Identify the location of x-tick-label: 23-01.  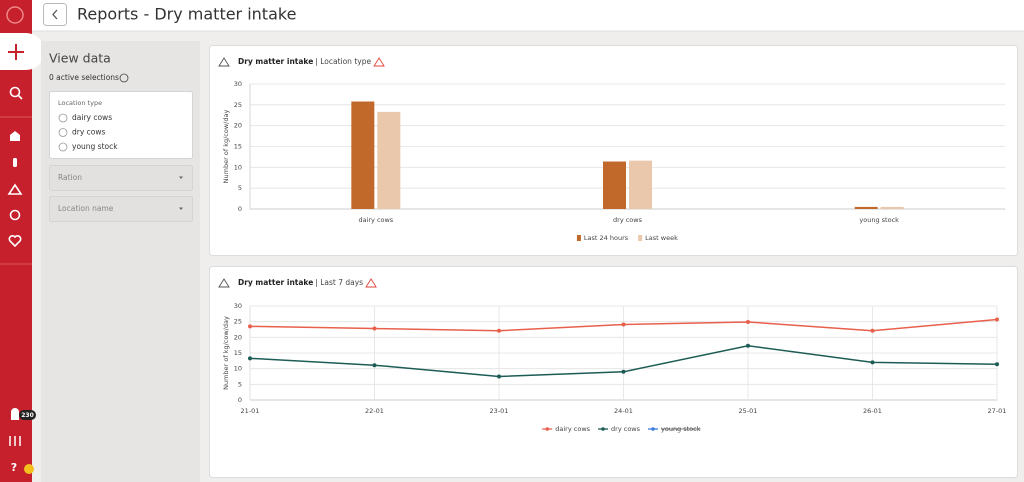
(499, 411).